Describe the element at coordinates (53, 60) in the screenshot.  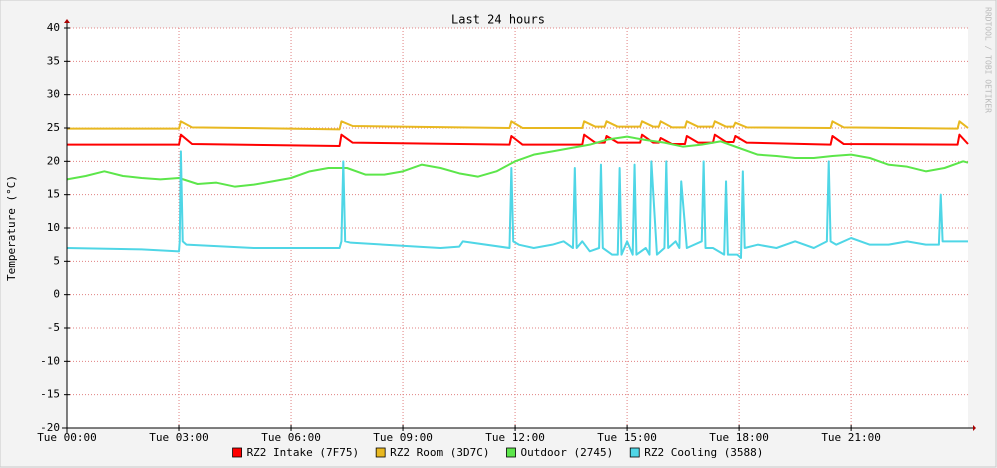
I see `y-tick-label: 35` at that location.